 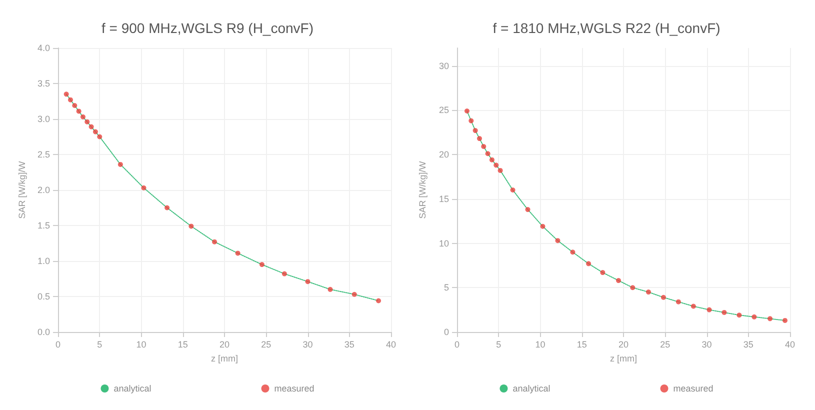 I want to click on y-tick-label: 3.0, so click(x=43, y=119).